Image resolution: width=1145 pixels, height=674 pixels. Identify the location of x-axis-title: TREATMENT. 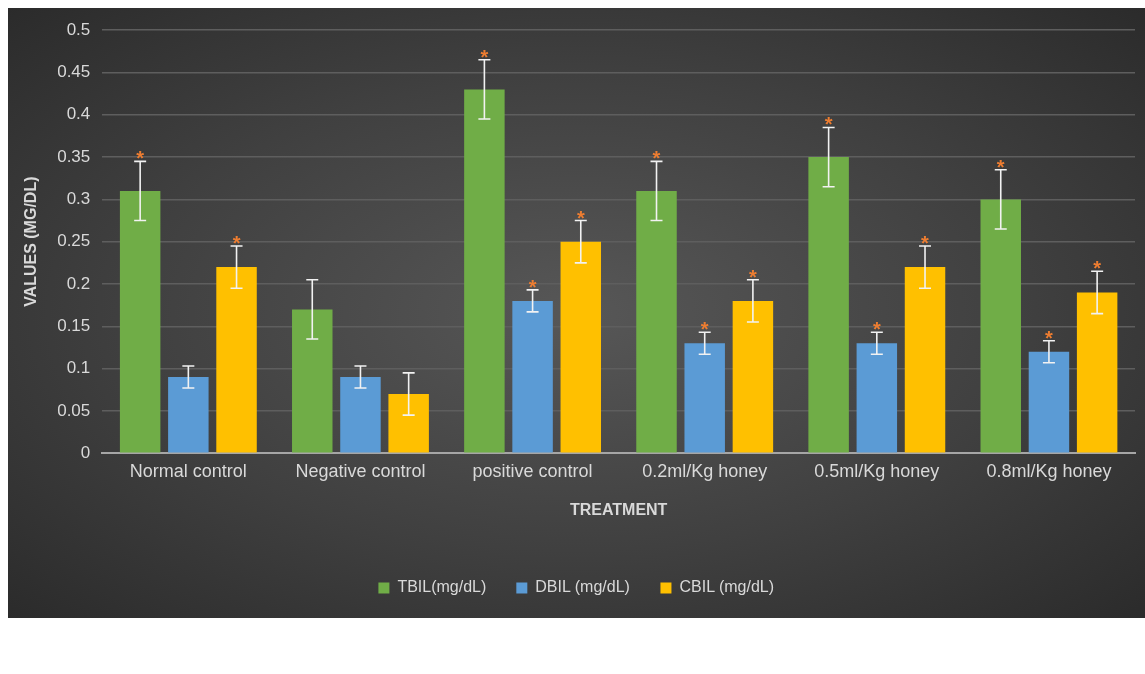
(618, 509).